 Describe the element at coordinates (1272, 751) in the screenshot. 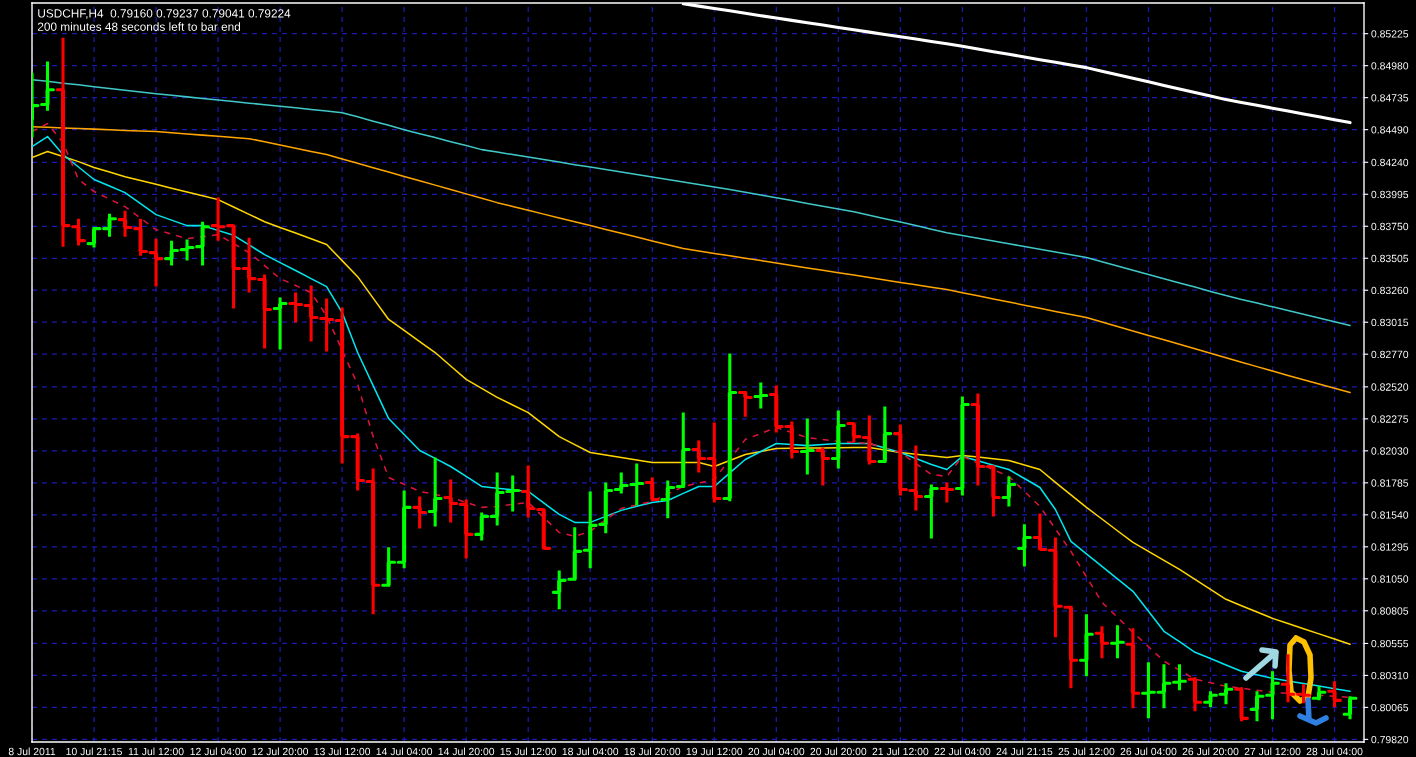

I see `x-tick-label: 27 Jul 12:00` at that location.